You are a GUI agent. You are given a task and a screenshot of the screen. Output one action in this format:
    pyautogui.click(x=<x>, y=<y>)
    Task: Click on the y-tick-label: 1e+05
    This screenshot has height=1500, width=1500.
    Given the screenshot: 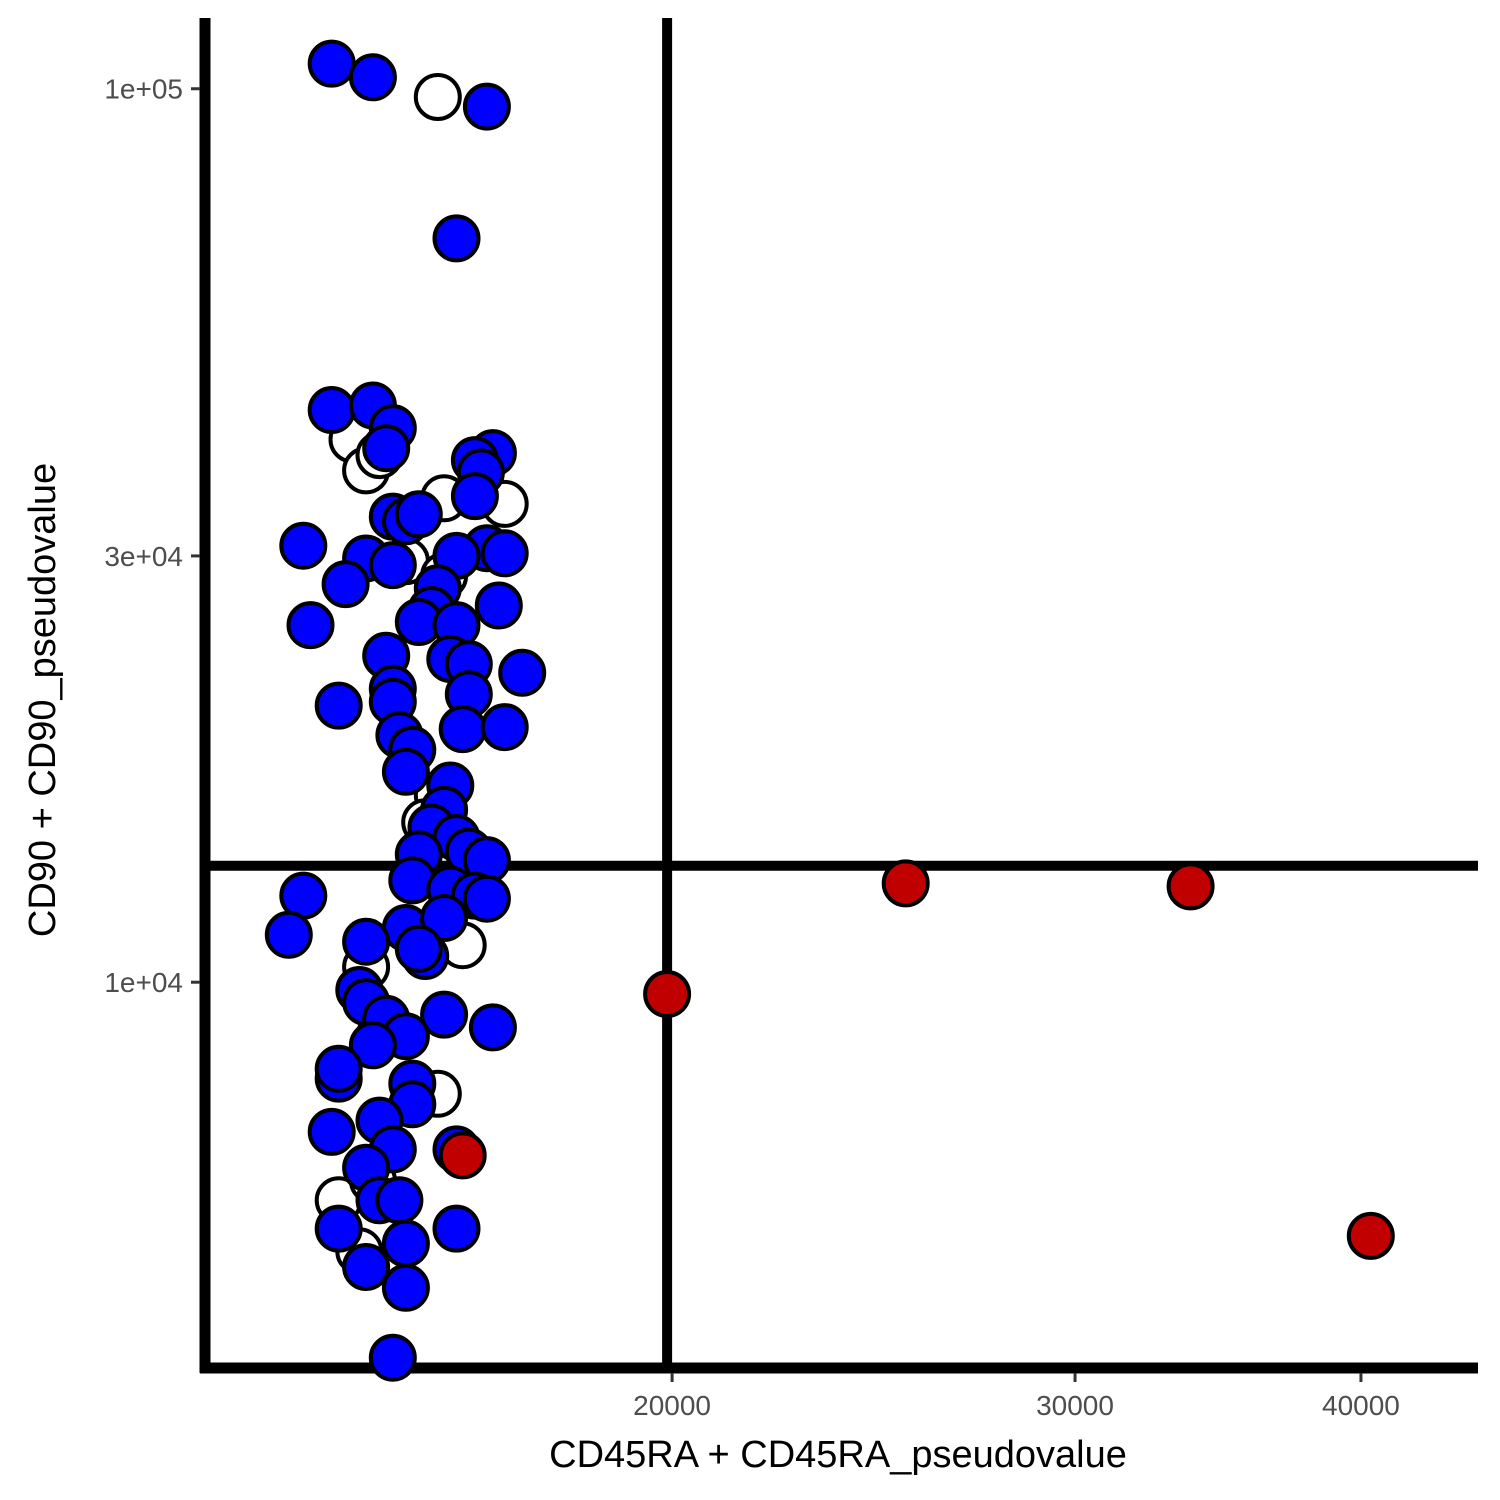 What is the action you would take?
    pyautogui.click(x=143, y=89)
    